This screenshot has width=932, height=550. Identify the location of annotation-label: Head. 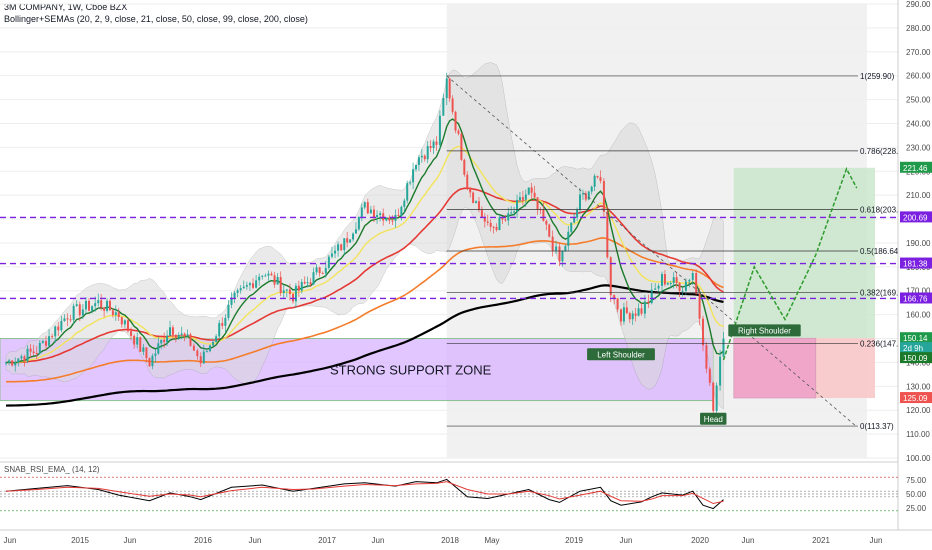
(713, 419).